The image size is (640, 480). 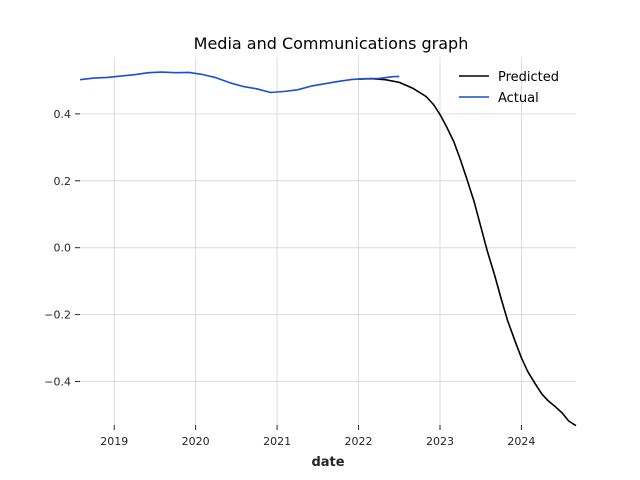 What do you see at coordinates (521, 441) in the screenshot?
I see `x-tick-label: 2024` at bounding box center [521, 441].